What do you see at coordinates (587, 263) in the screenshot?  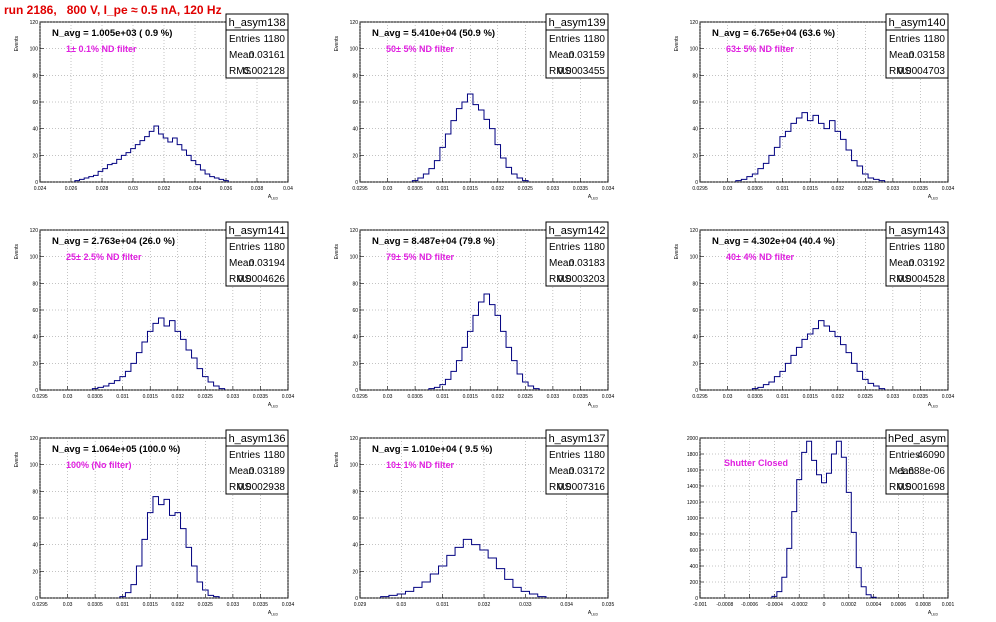 I see `stats-value: 0.03183` at bounding box center [587, 263].